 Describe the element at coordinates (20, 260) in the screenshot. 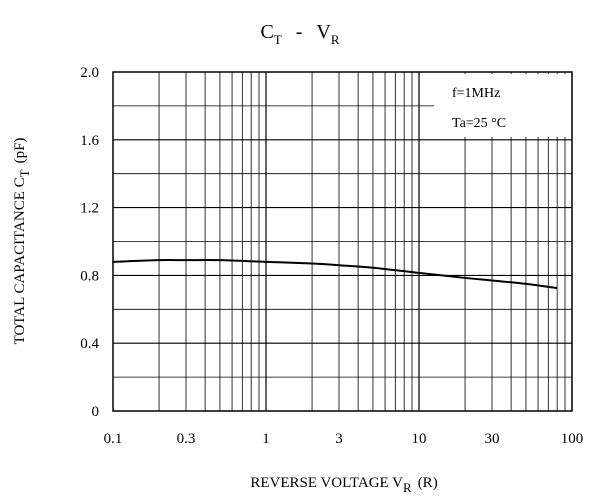

I see `y-axis-title-main: TOTAL CAPACITANCE C` at that location.